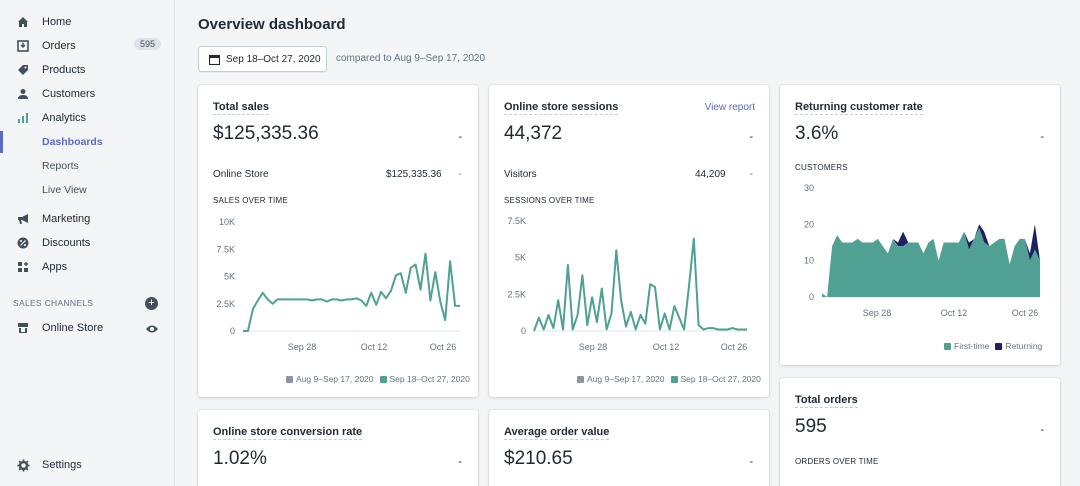  I want to click on compare-text: compared to Aug 9–Sep 17, 2020, so click(411, 58).